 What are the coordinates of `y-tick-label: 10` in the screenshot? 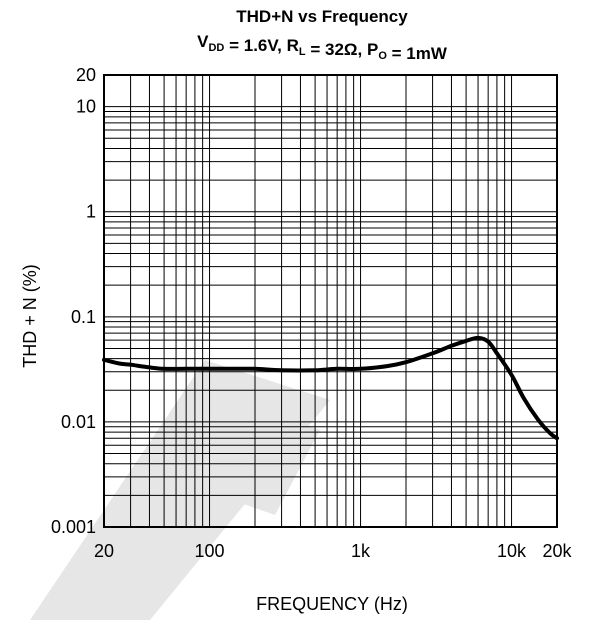 It's located at (86, 107).